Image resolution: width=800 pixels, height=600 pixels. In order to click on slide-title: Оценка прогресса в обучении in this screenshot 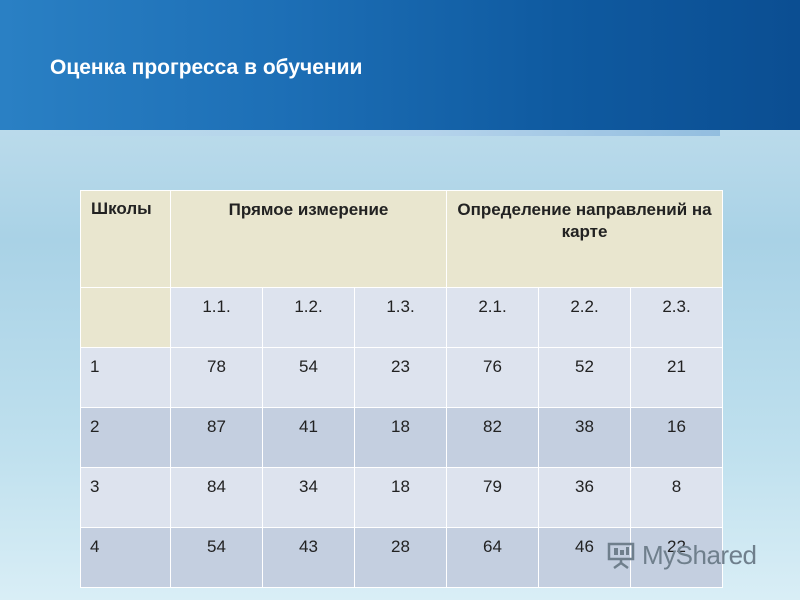, I will do `click(206, 67)`.